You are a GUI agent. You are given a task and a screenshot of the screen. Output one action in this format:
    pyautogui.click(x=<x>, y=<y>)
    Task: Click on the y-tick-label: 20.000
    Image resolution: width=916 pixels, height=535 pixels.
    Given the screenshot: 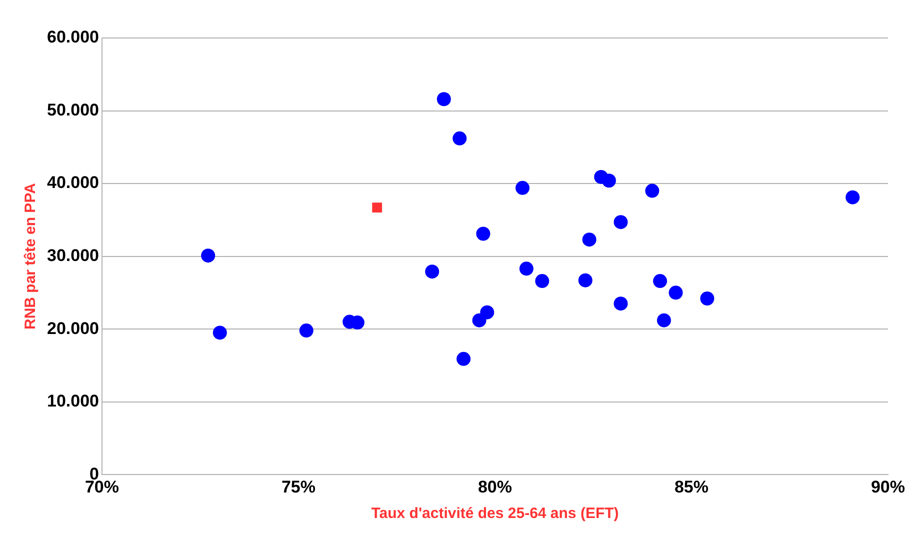 What is the action you would take?
    pyautogui.click(x=72, y=328)
    